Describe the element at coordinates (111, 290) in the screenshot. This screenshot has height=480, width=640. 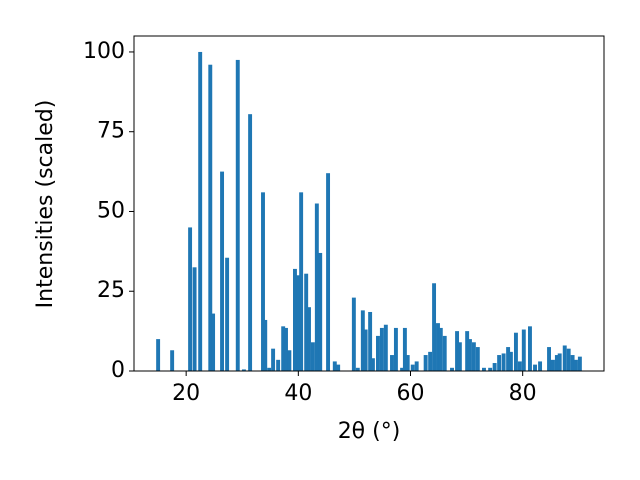
I see `y-tick-label: 25` at that location.